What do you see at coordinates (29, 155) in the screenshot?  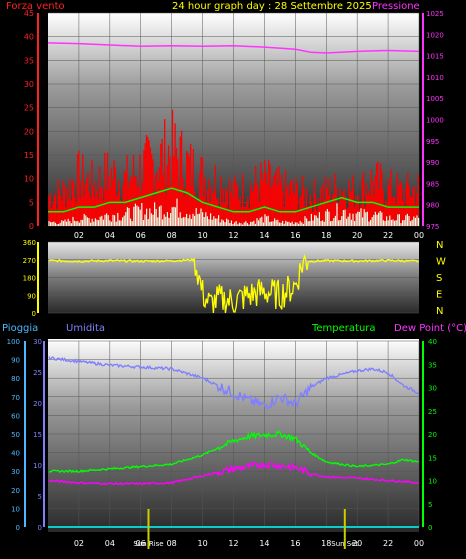 I see `wind-tick-label: 15` at bounding box center [29, 155].